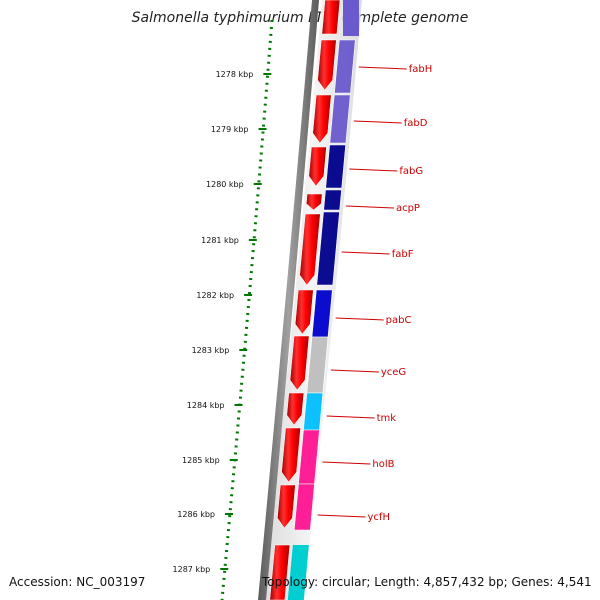 The height and width of the screenshot is (600, 600). Describe the element at coordinates (288, 300) in the screenshot. I see `genome-backbone` at that location.